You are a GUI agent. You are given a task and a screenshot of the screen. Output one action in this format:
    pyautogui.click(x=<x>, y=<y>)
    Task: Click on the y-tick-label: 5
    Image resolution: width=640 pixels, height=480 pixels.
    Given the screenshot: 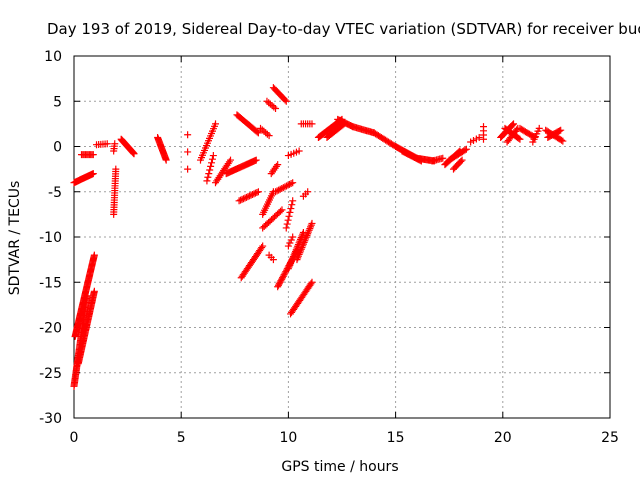 What is the action you would take?
    pyautogui.click(x=57, y=102)
    